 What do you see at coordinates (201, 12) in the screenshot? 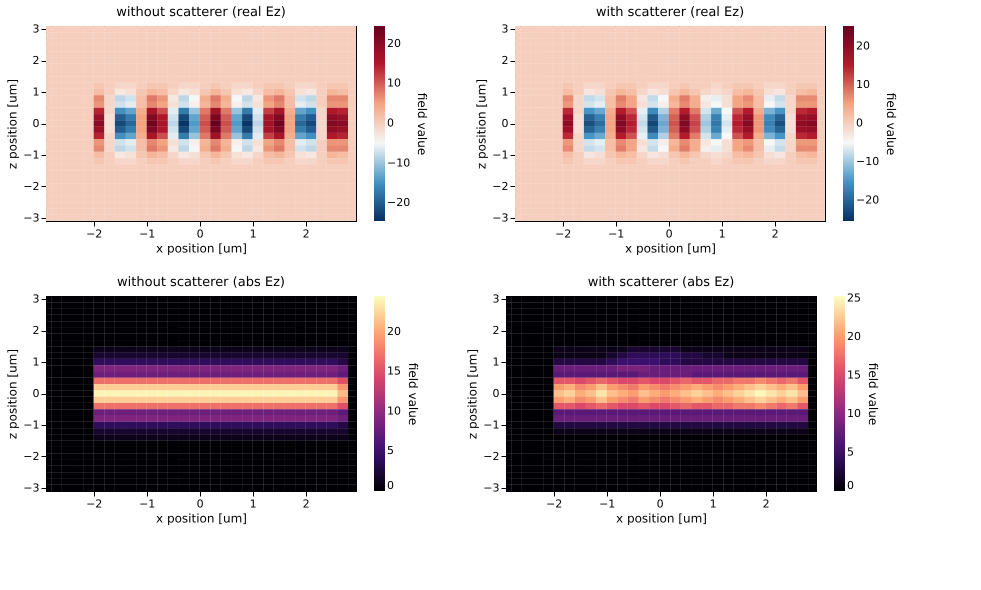
I see `chart-title: without scatterer (real Ez)` at bounding box center [201, 12].